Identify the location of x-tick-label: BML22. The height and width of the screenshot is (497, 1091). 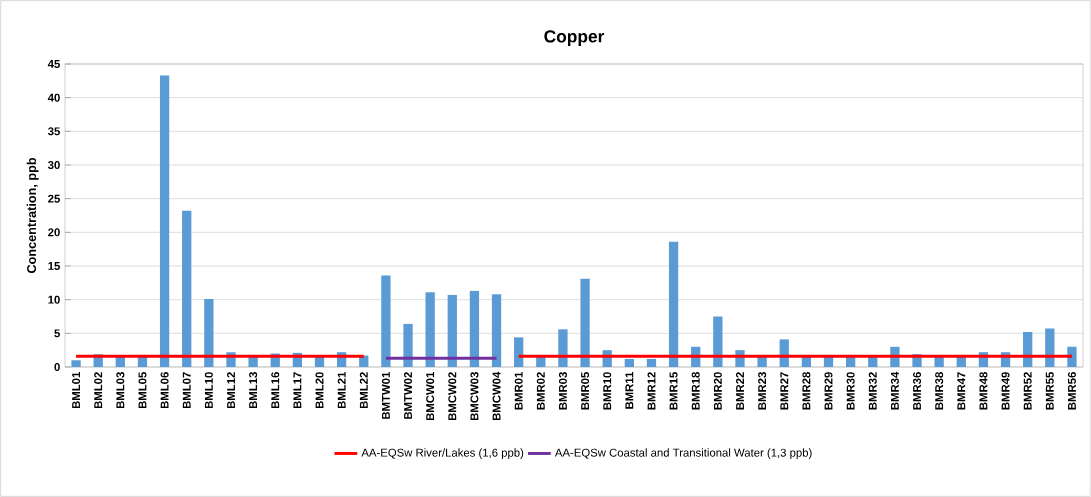
(363, 390).